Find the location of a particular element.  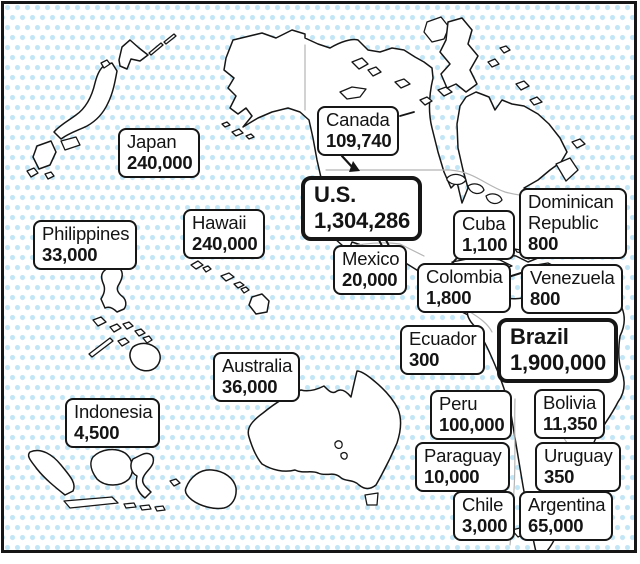

map-label-peru: Peru 100,000 is located at coordinates (471, 415).